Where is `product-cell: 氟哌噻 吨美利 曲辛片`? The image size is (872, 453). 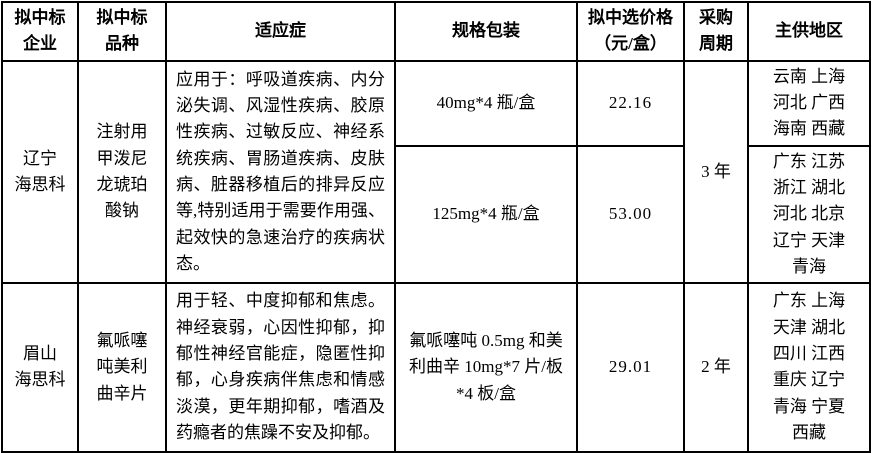
product-cell: 氟哌噻 吨美利 曲辛片 is located at coordinates (122, 367).